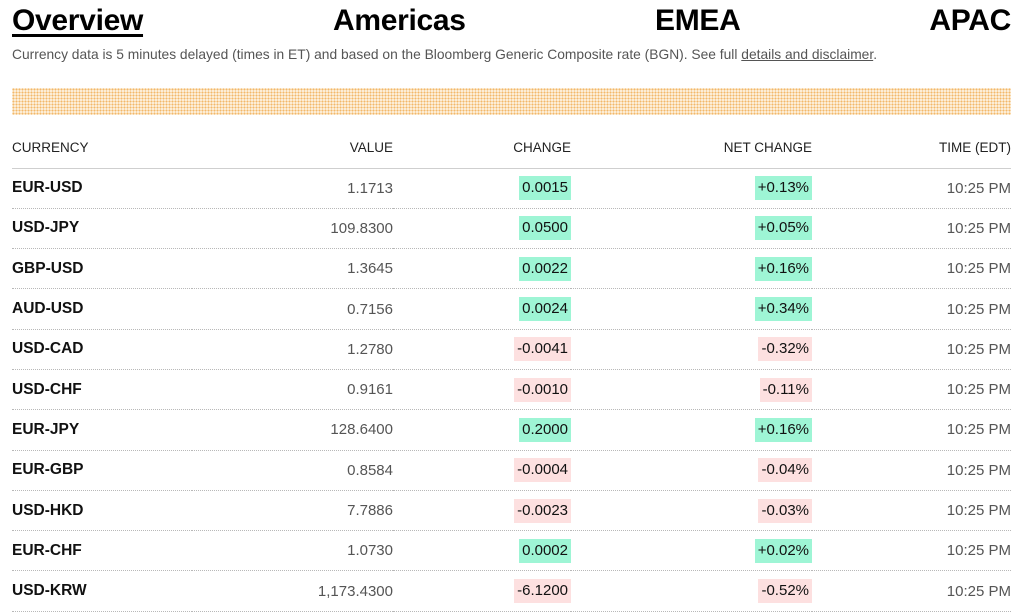  Describe the element at coordinates (783, 188) in the screenshot. I see `net-change-value: +0.13%` at that location.